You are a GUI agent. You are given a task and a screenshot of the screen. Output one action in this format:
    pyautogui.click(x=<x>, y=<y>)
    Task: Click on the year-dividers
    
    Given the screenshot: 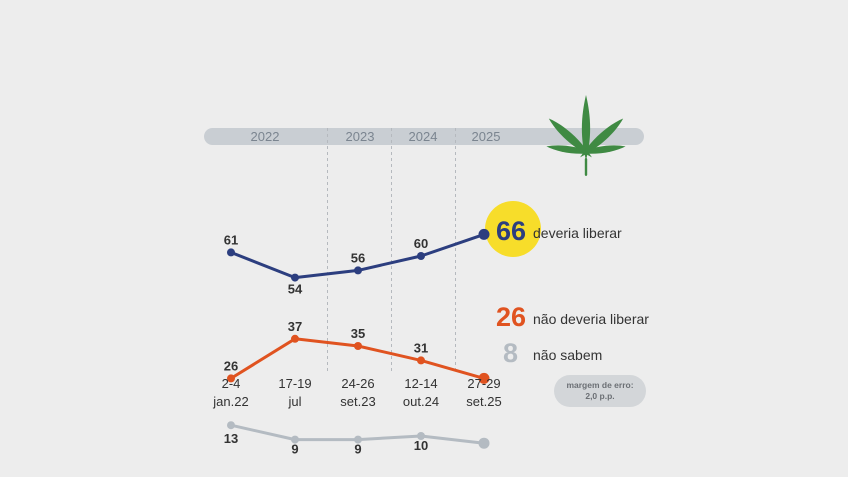 What is the action you would take?
    pyautogui.click(x=391, y=250)
    